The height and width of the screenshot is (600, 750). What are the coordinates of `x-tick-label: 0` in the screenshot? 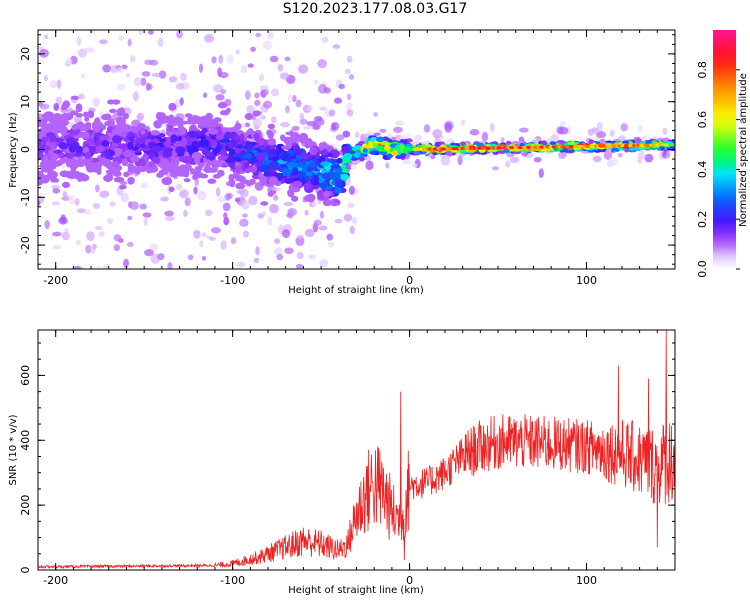 It's located at (409, 580).